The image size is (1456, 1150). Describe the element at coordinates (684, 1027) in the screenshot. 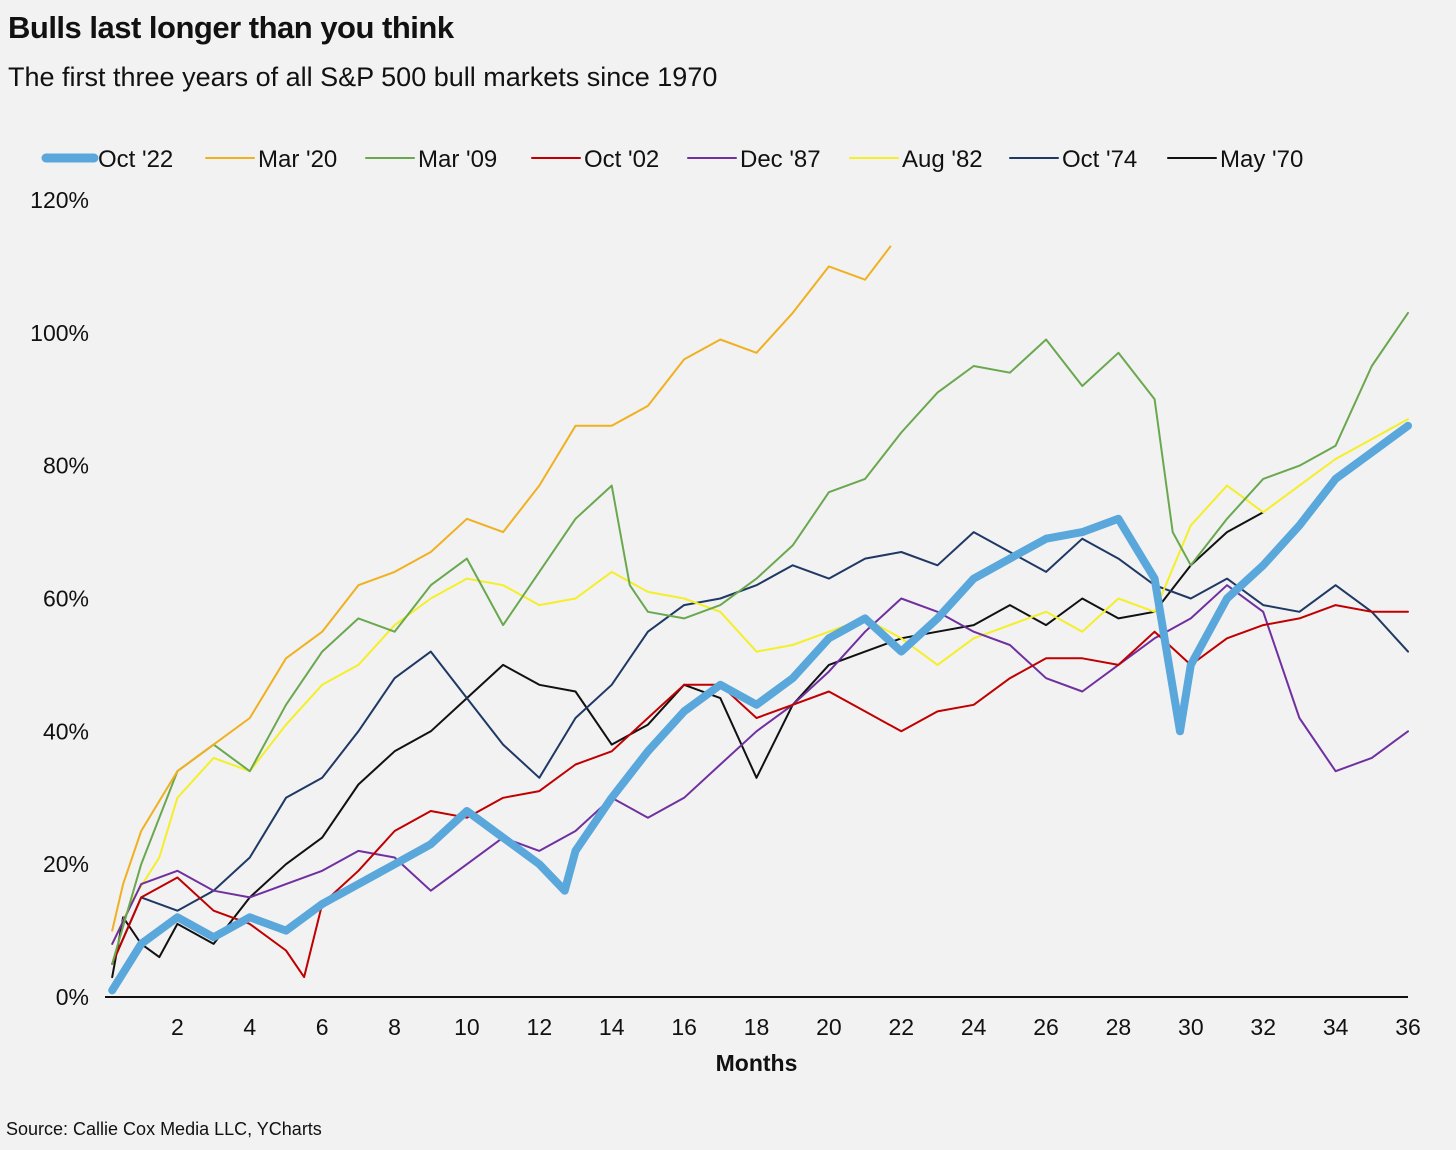

I see `x-tick-label: 16` at that location.